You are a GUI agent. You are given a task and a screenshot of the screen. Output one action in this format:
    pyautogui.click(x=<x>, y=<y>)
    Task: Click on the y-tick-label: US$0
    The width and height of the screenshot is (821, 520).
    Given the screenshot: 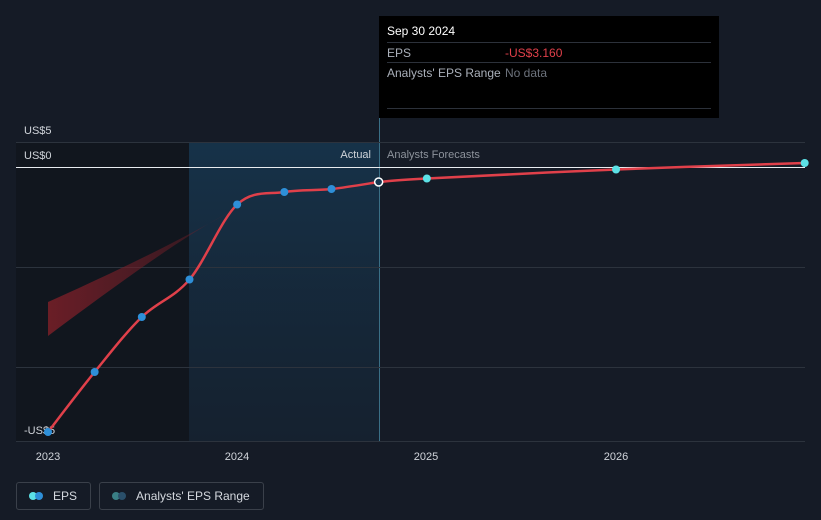 What is the action you would take?
    pyautogui.click(x=38, y=156)
    